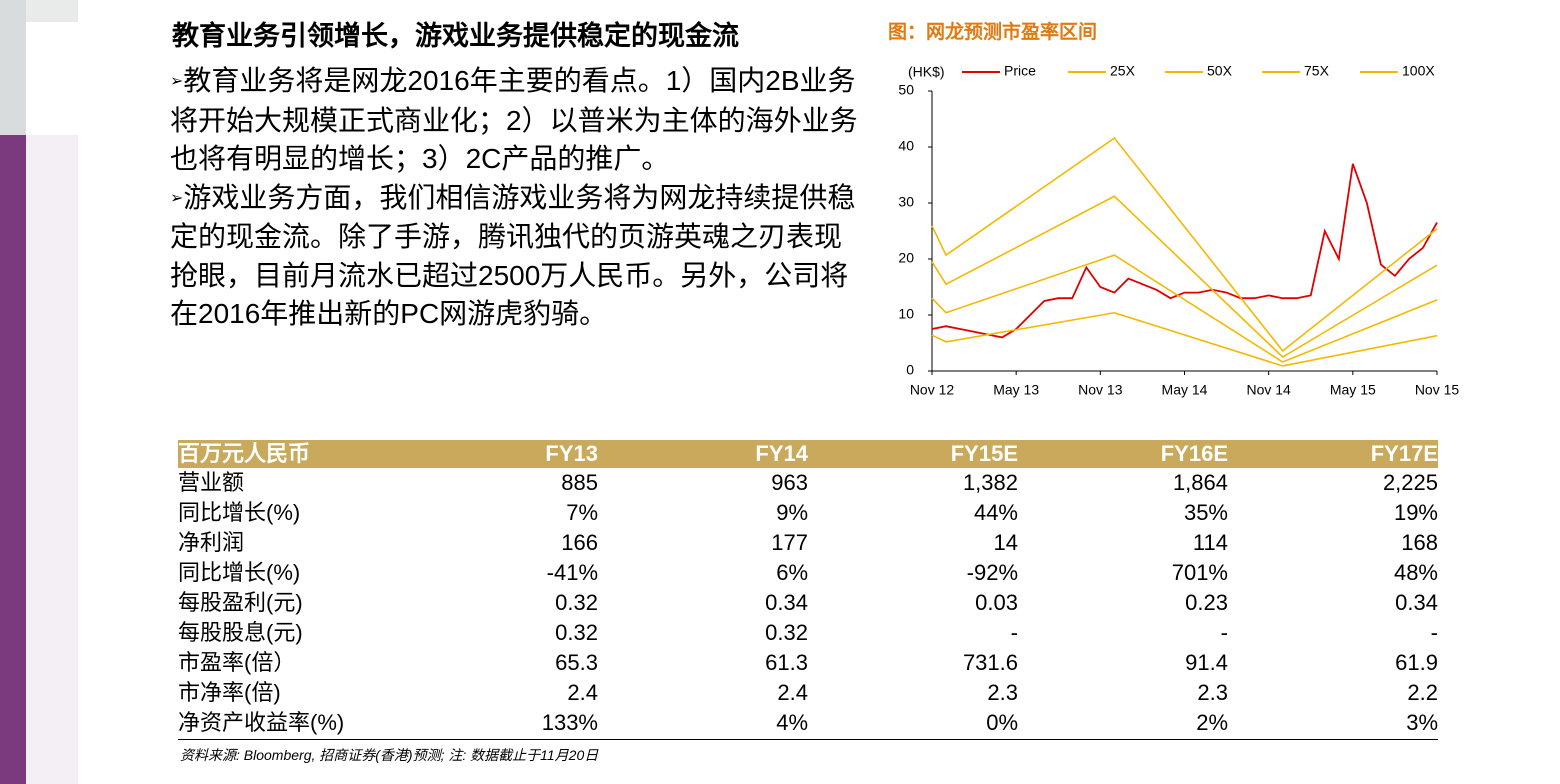 This screenshot has height=784, width=1560. Describe the element at coordinates (1002, 722) in the screenshot. I see `table-cell: 0%` at that location.